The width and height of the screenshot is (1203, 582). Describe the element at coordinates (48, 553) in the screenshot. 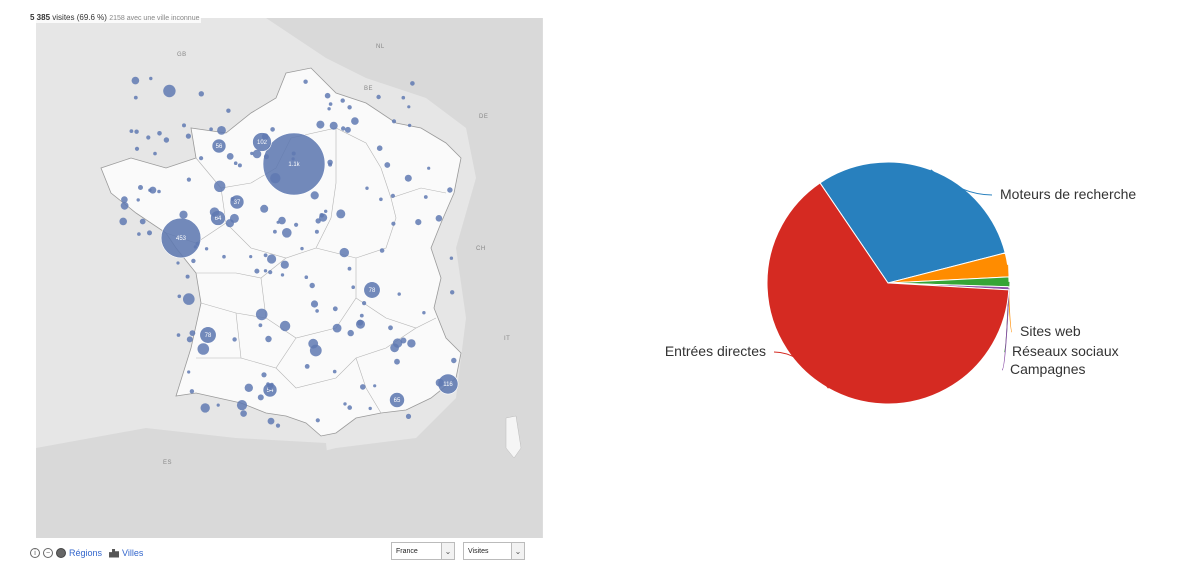

I see `zoom-out-icon: −` at that location.